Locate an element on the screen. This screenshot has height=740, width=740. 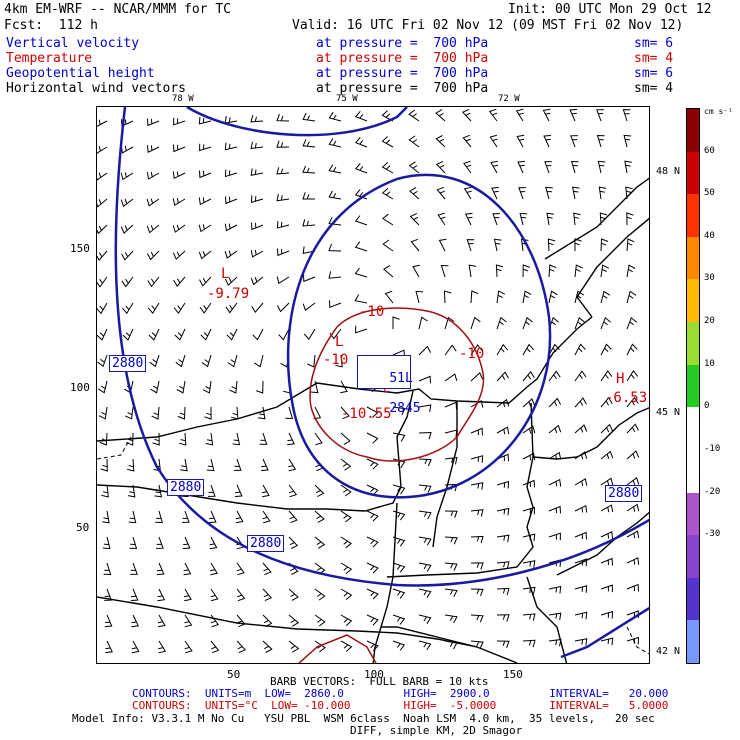
field-name-vertical-velocity: Vertical velocity is located at coordinates (73, 43).